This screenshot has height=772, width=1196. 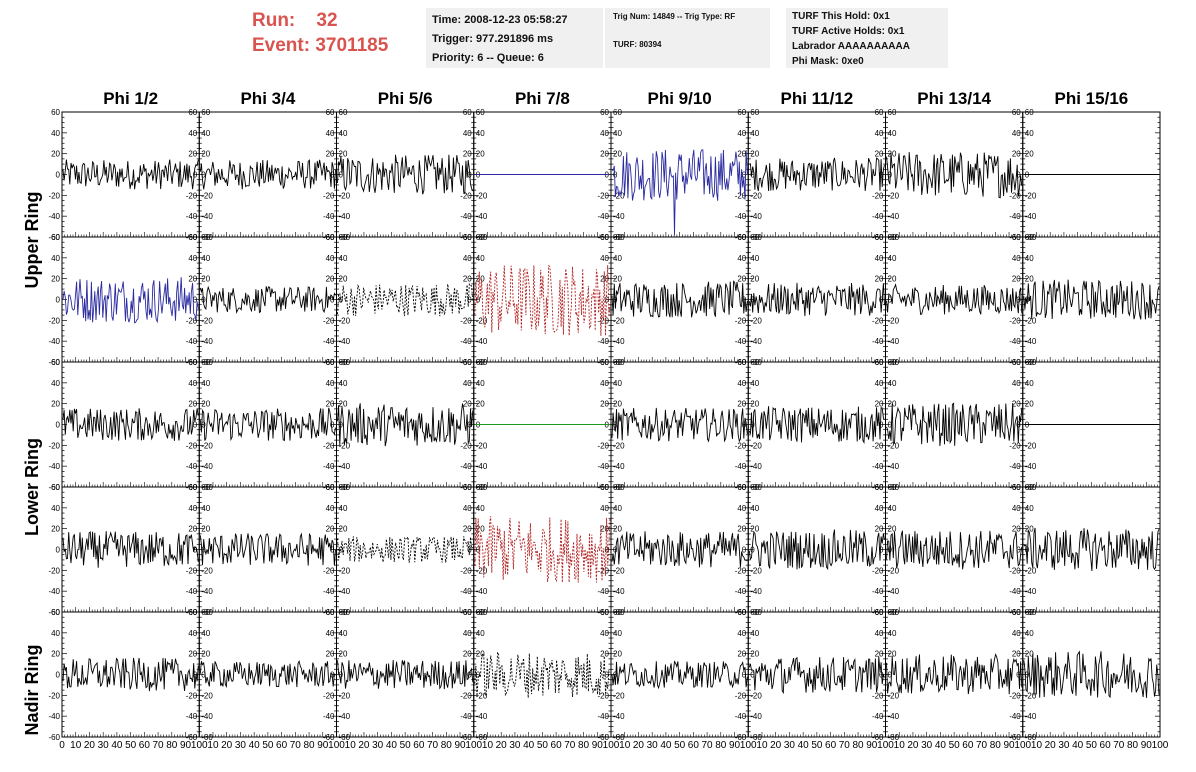 I want to click on ring-label: Upper Ring, so click(x=32, y=240).